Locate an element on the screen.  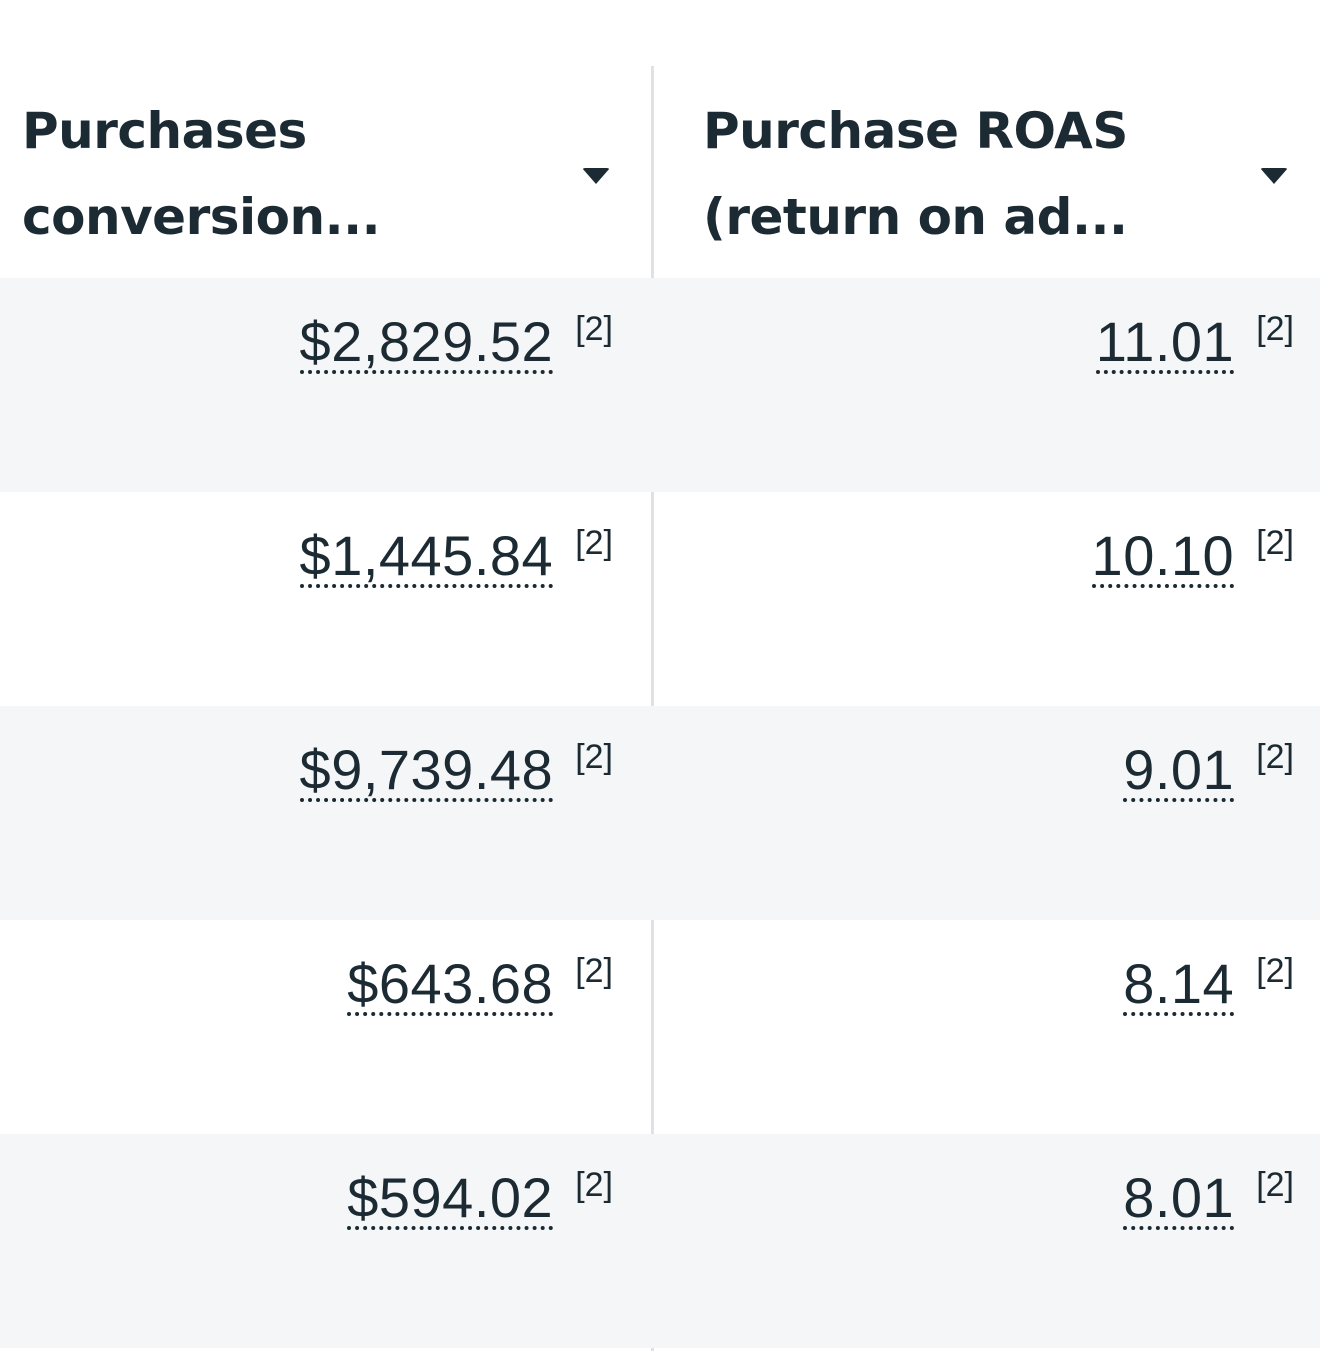
roas-cell: 8.14 [2] is located at coordinates (1208, 984).